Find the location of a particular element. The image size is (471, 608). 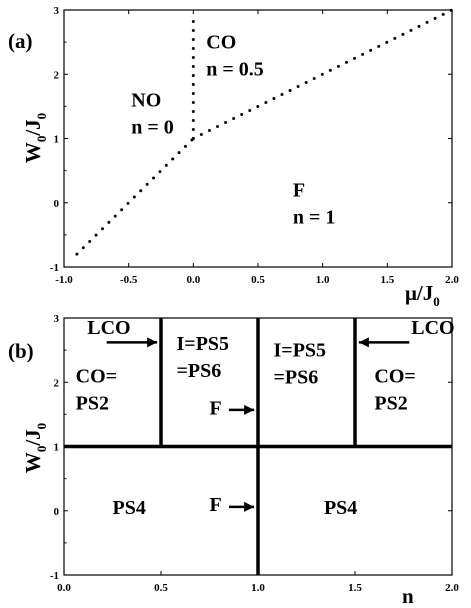

region-label: F is located at coordinates (299, 190).